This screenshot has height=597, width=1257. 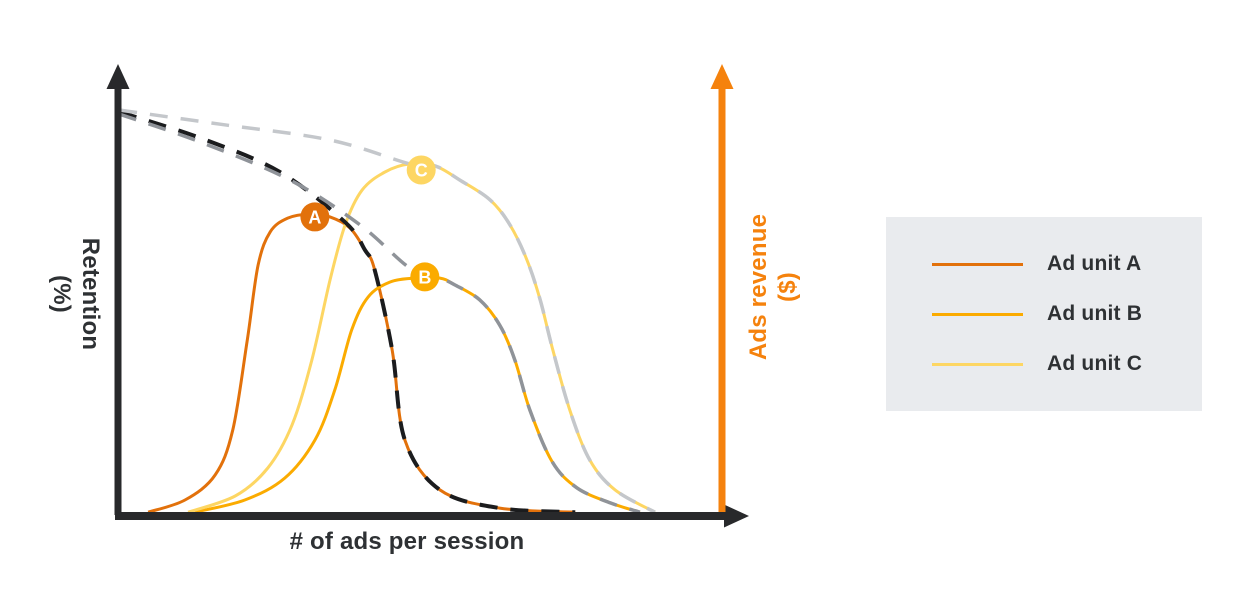 I want to click on legend-label-b: Ad unit B, so click(x=1095, y=313).